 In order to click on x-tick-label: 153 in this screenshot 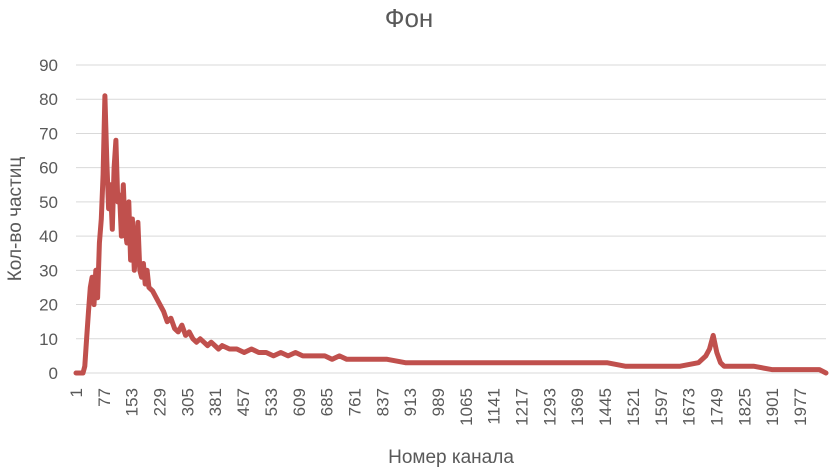, I will do `click(132, 402)`.